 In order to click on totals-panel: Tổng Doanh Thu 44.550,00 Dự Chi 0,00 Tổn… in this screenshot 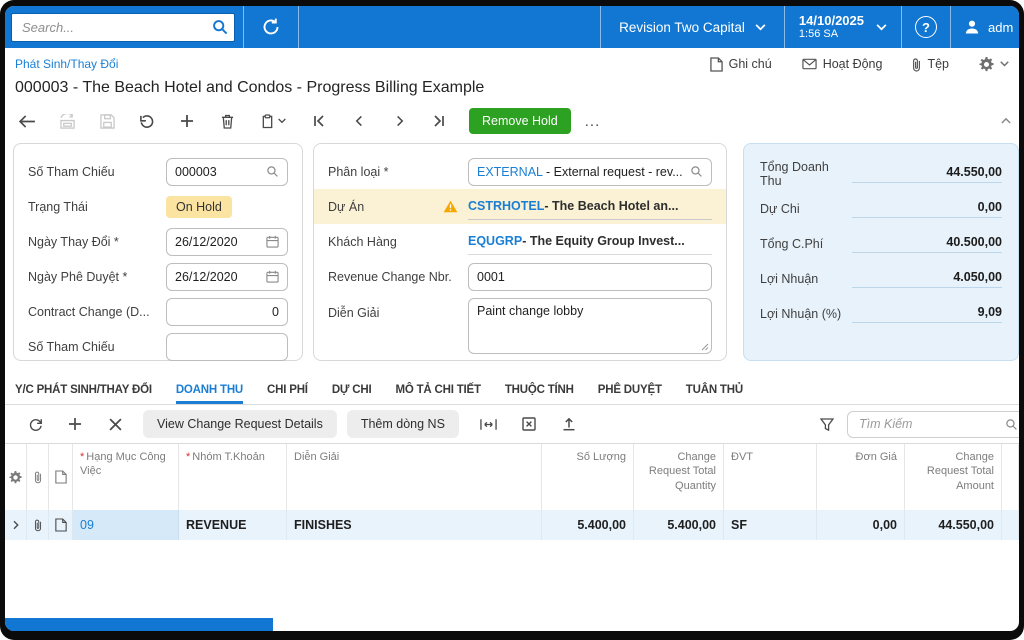, I will do `click(881, 252)`.